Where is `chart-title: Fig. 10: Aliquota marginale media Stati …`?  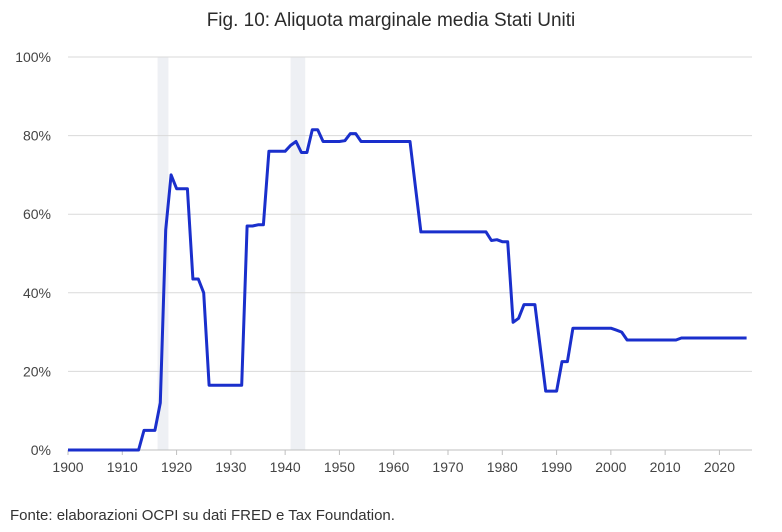 chart-title: Fig. 10: Aliquota marginale media Stati … is located at coordinates (391, 20).